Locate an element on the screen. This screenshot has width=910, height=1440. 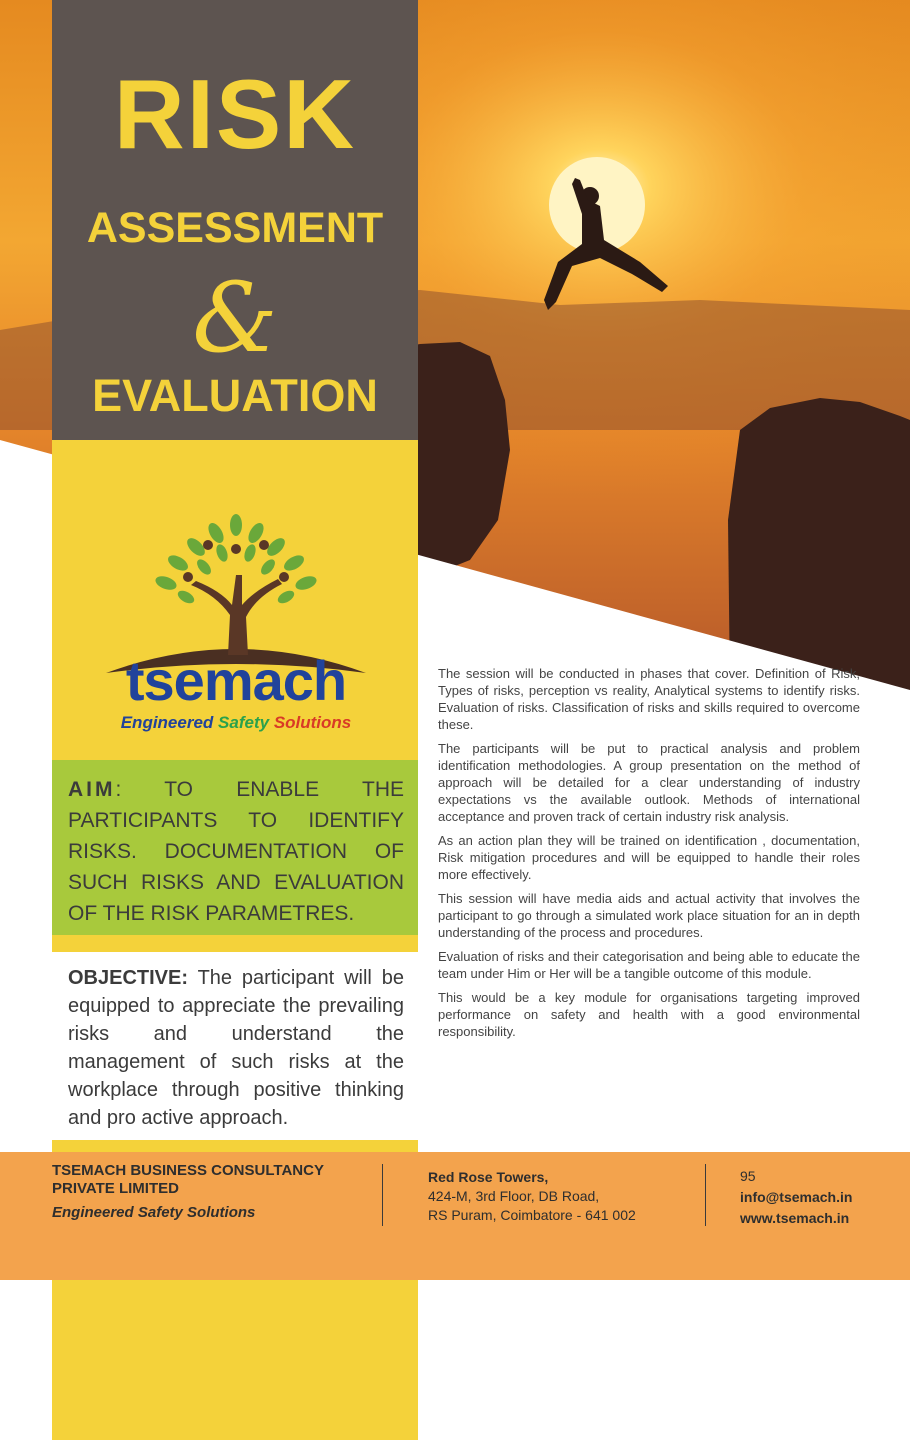
company-tagline: Engineered Safety Solutions is located at coordinates (154, 1212).